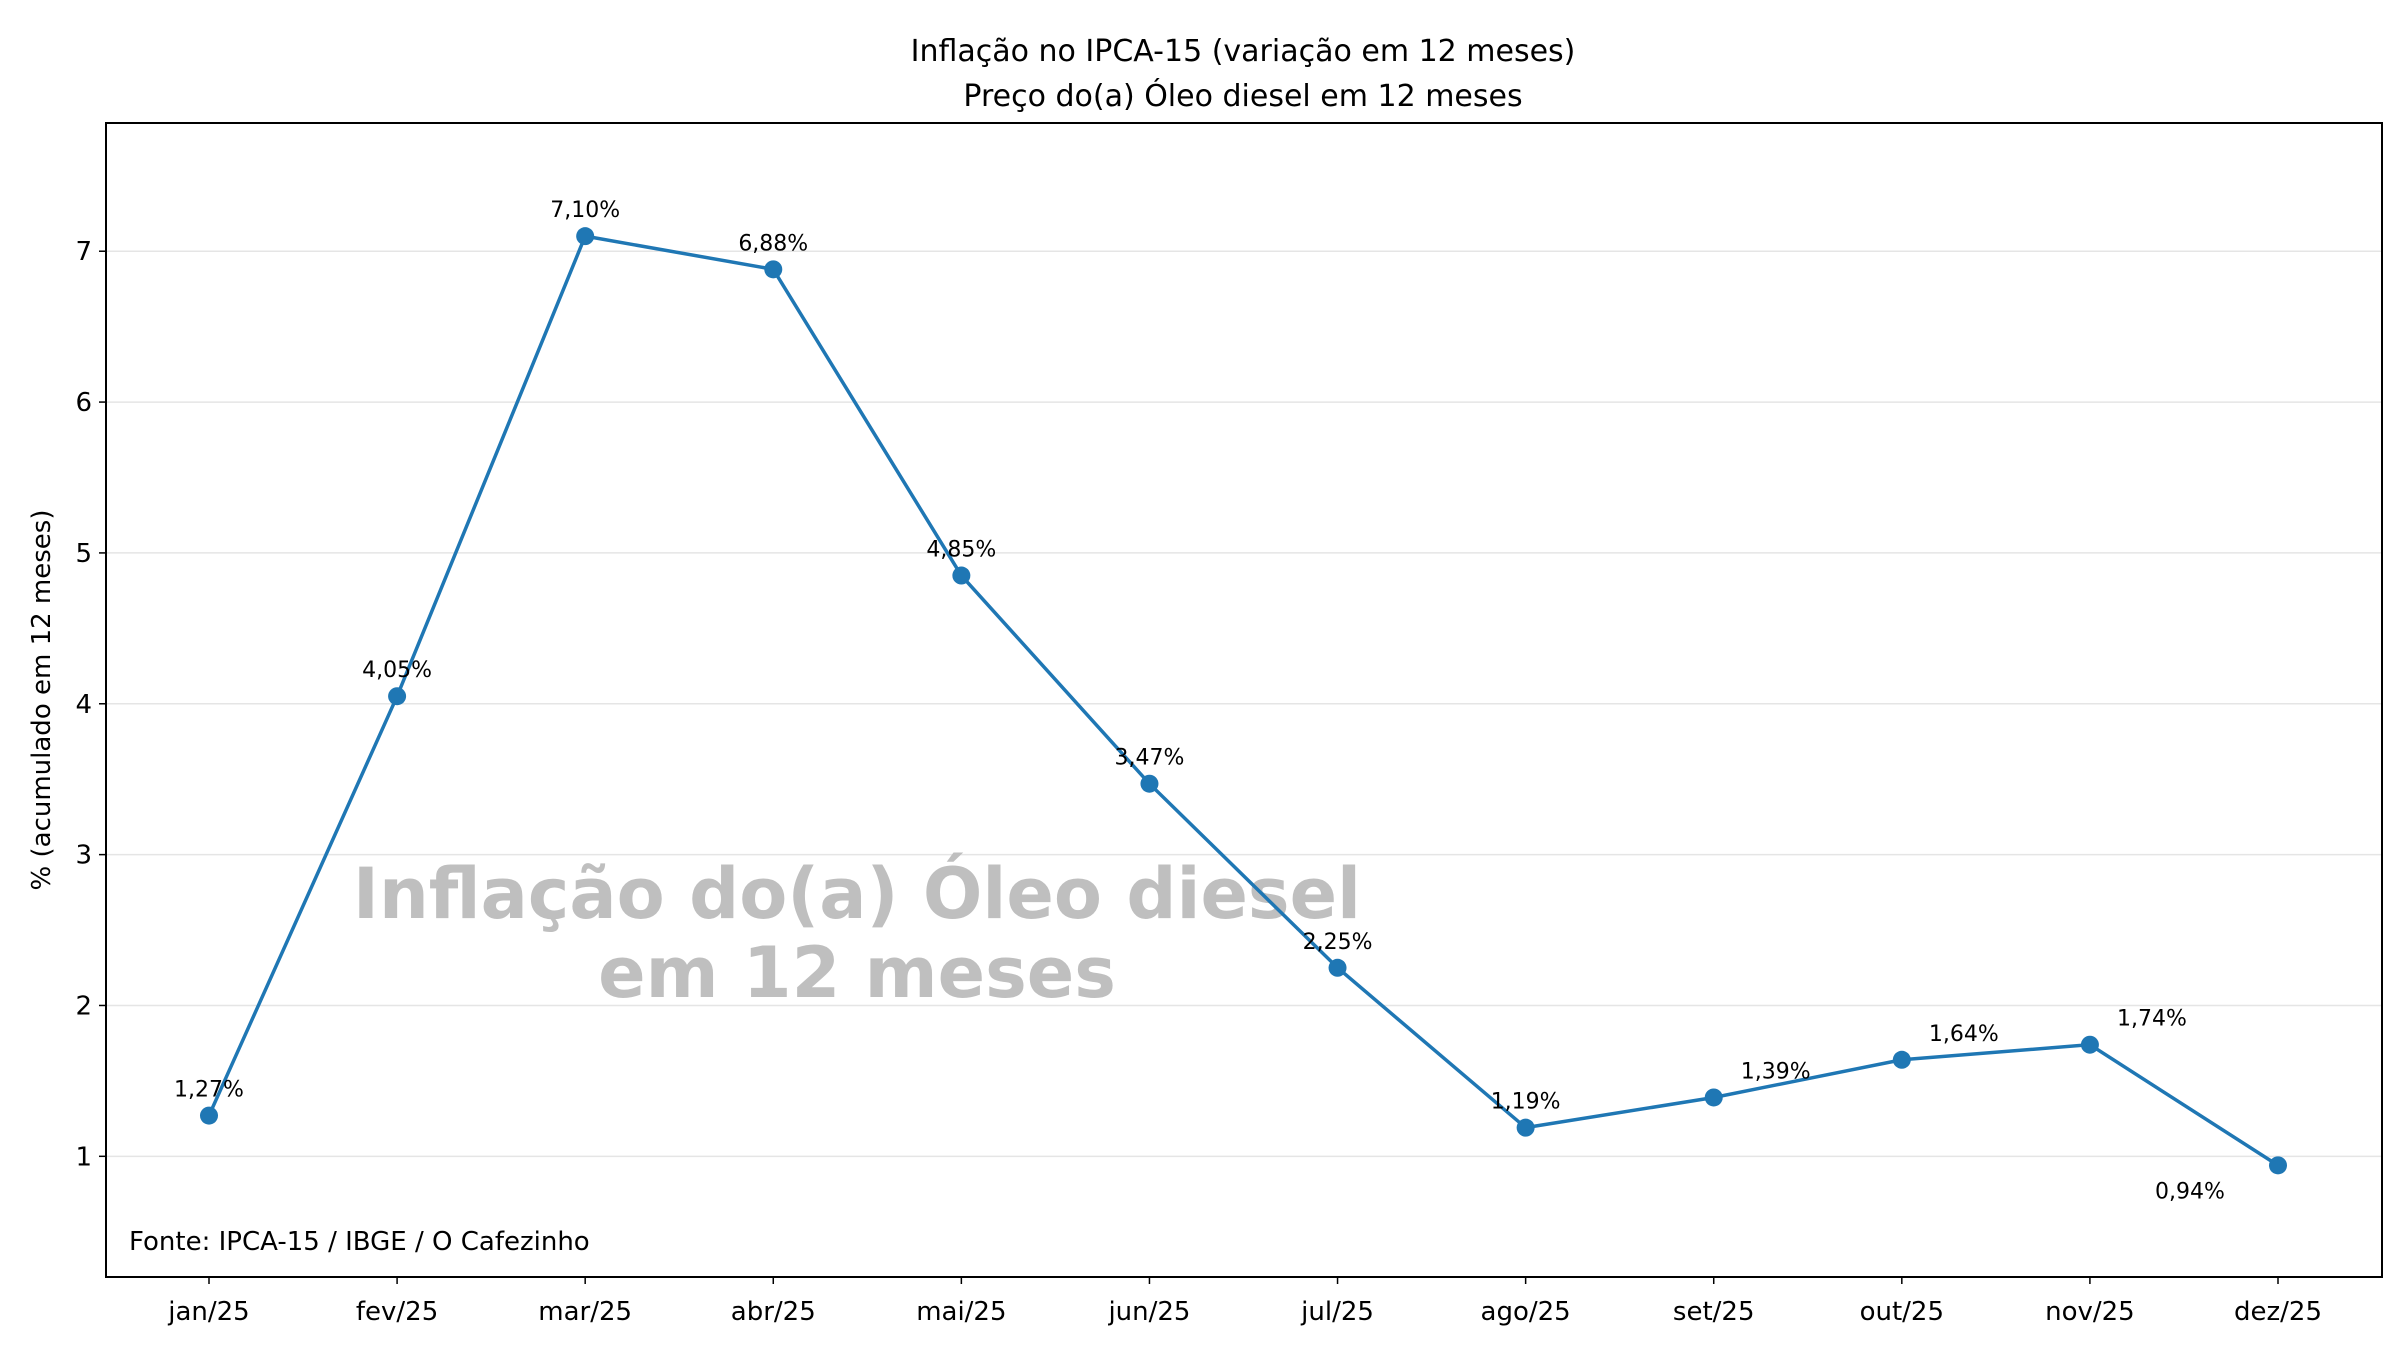 The image size is (2400, 1350). I want to click on data-label: 1,39%, so click(1776, 1071).